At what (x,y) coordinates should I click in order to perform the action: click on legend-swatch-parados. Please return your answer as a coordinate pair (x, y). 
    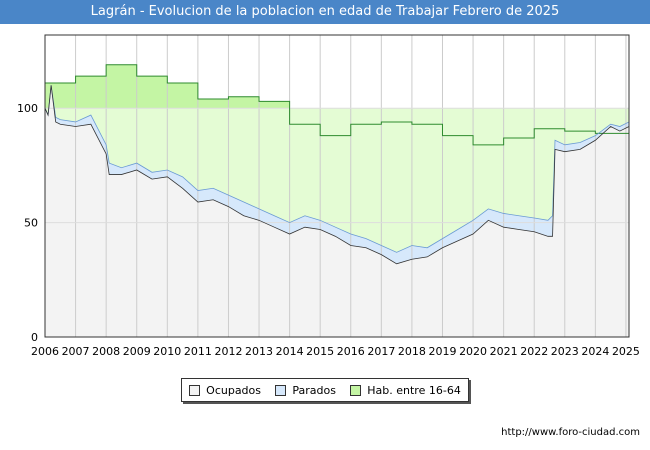
    Looking at the image, I should click on (281, 390).